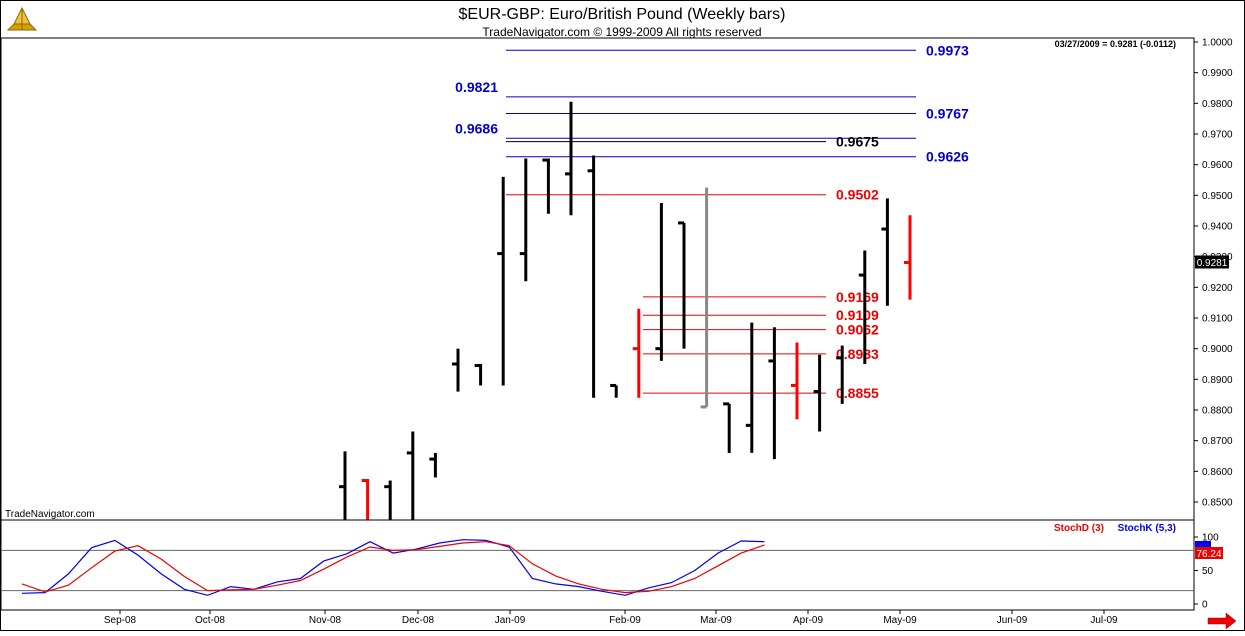 The width and height of the screenshot is (1245, 636). I want to click on stoch-current-marker: 76.24, so click(1209, 550).